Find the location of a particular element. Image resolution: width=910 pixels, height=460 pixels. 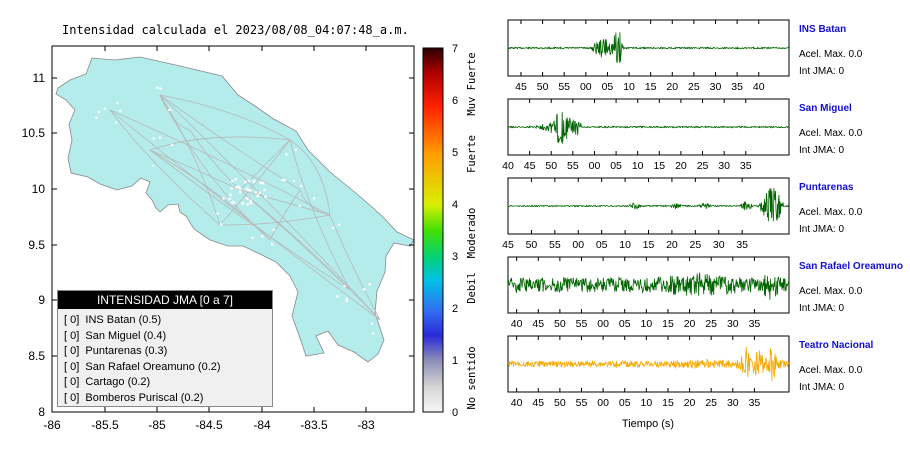

colorbar-tick-label: 6 is located at coordinates (455, 101).